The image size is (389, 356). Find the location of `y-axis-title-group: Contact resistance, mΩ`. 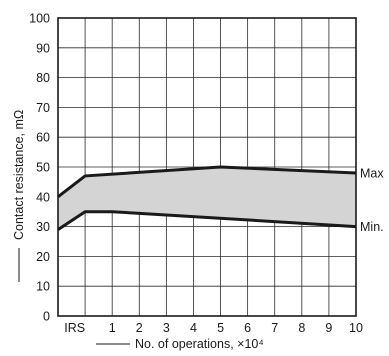

y-axis-title-group: Contact resistance, mΩ is located at coordinates (19, 196).